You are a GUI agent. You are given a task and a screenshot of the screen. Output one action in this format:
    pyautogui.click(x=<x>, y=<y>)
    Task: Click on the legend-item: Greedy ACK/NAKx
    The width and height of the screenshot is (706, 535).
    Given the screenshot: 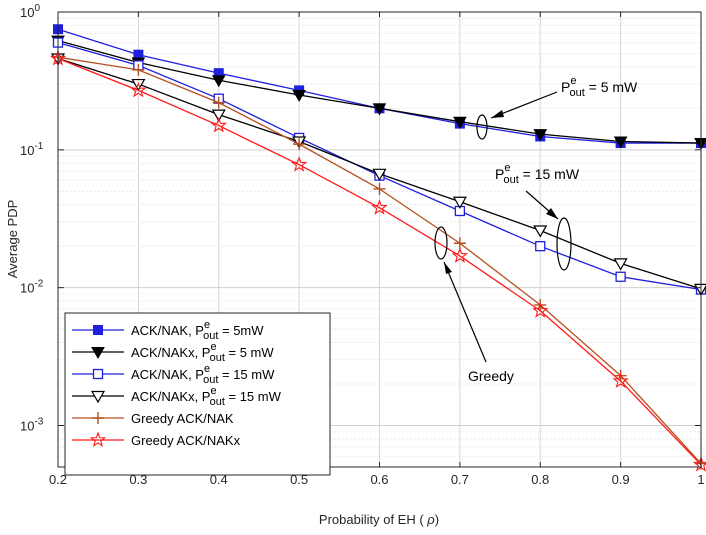 What is the action you would take?
    pyautogui.click(x=156, y=439)
    